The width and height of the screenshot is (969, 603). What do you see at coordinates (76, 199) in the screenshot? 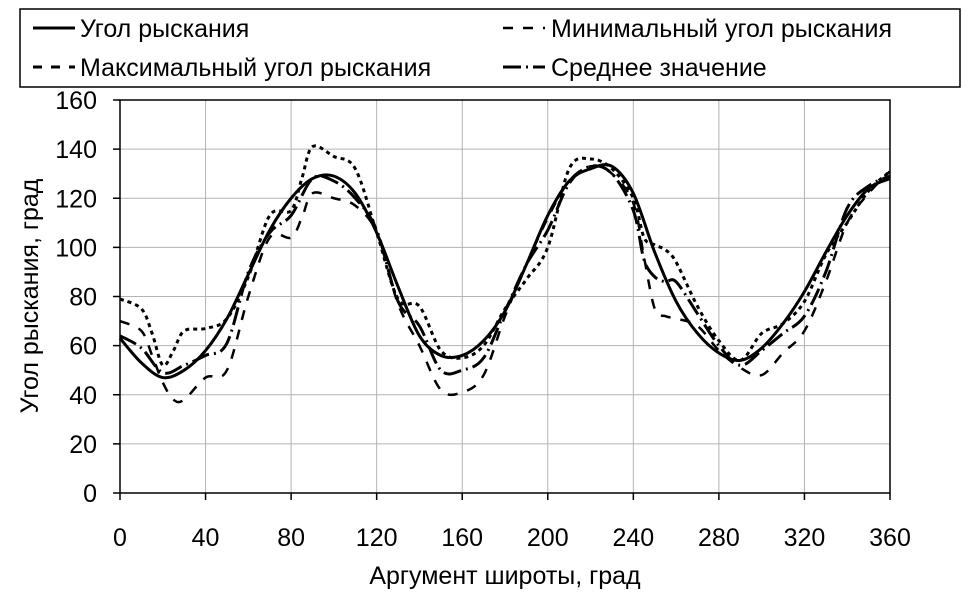
I see `y-tick-label: 120` at bounding box center [76, 199].